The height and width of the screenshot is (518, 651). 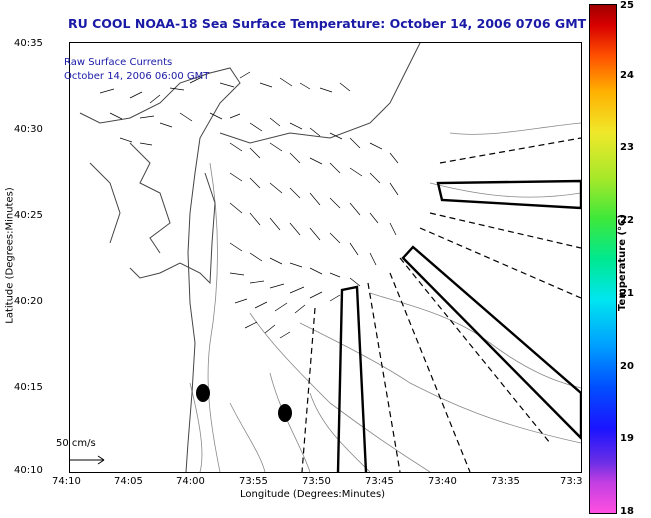 What do you see at coordinates (137, 76) in the screenshot?
I see `legend-line-2: October 14, 2006 06:00 GMT` at bounding box center [137, 76].